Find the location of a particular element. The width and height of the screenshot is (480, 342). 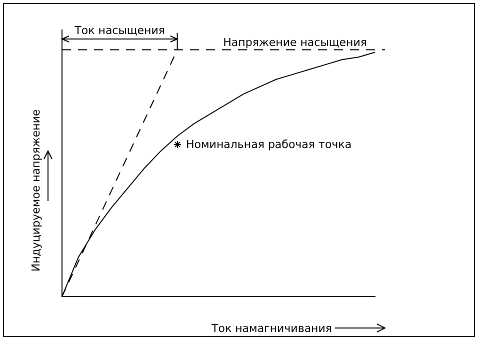

text: Ток насыщения is located at coordinates (119, 31).